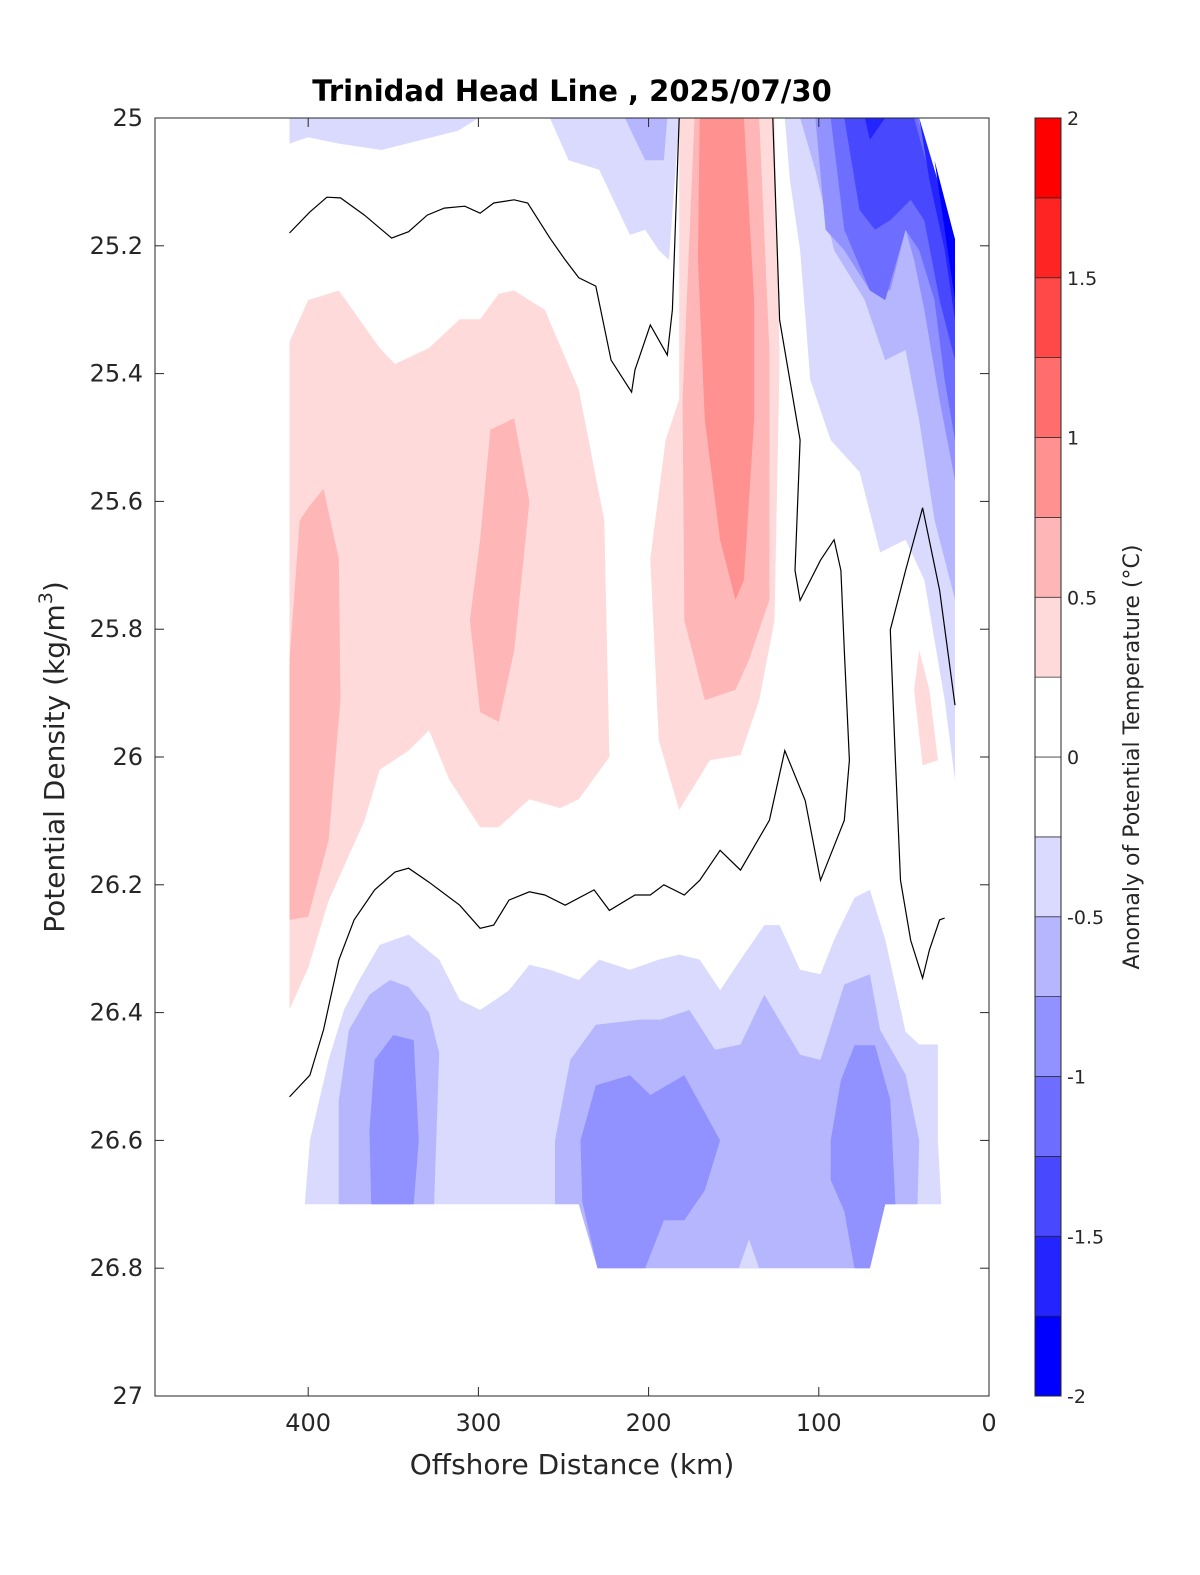 The width and height of the screenshot is (1200, 1575). I want to click on y-tick-label: 25.6, so click(116, 501).